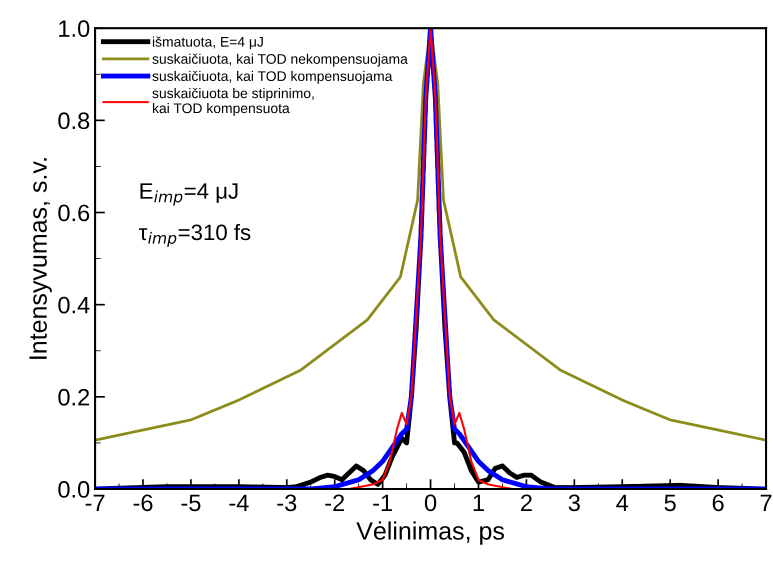  What do you see at coordinates (74, 305) in the screenshot?
I see `y-tick-label: 0.4` at bounding box center [74, 305].